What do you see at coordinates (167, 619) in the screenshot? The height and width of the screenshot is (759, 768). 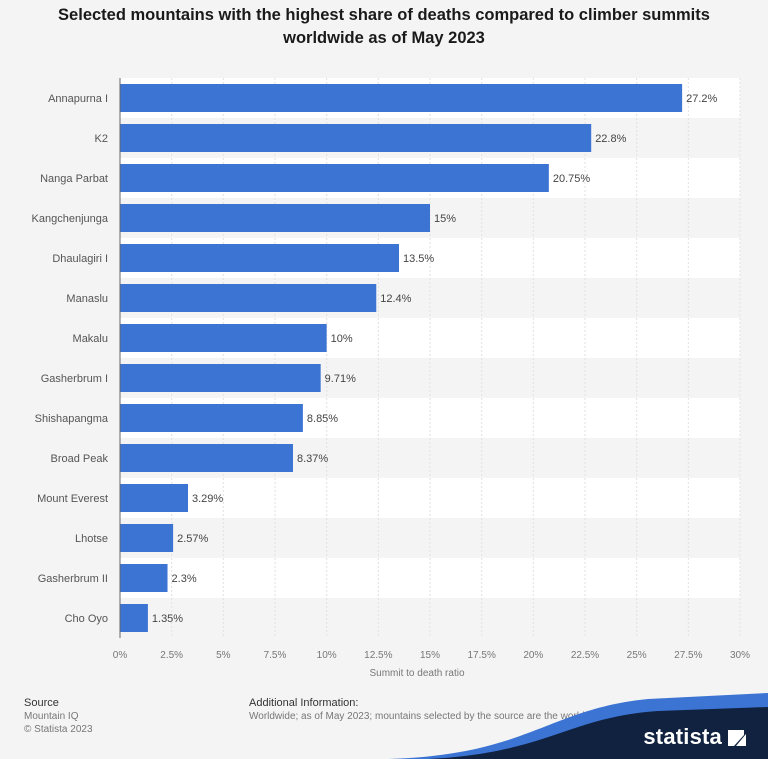 I see `data-label: 1.35%` at bounding box center [167, 619].